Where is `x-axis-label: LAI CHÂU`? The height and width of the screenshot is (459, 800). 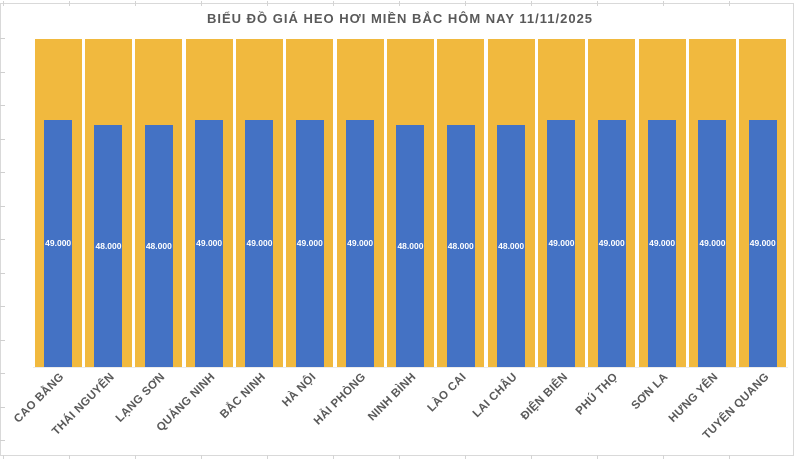 x-axis-label: LAI CHÂU is located at coordinates (495, 396).